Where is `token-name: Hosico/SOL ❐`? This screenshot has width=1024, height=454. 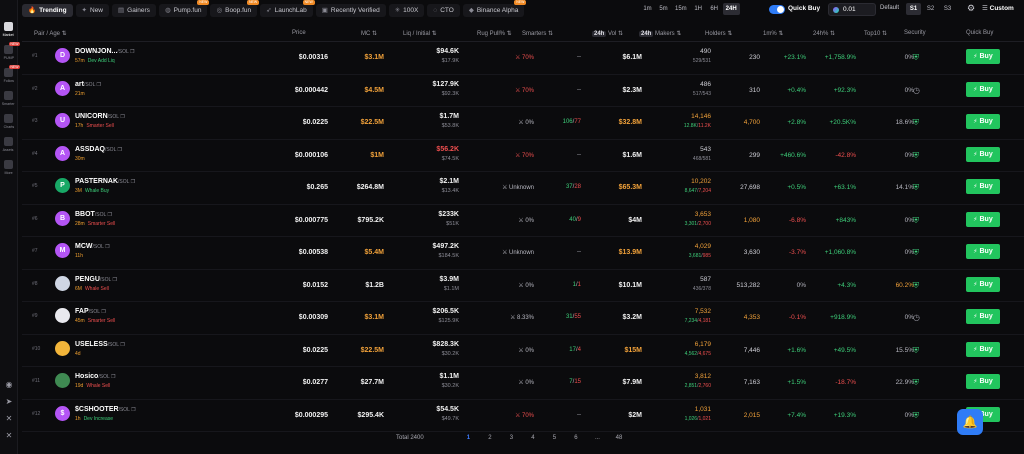
token-name: Hosico/SOL ❐ is located at coordinates (95, 376).